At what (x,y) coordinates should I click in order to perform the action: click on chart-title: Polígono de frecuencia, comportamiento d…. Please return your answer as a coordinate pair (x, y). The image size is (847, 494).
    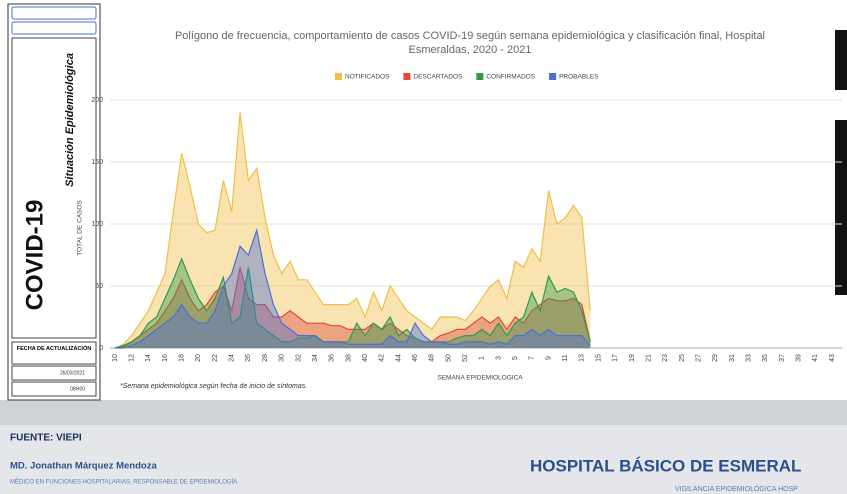
    Looking at the image, I should click on (470, 36).